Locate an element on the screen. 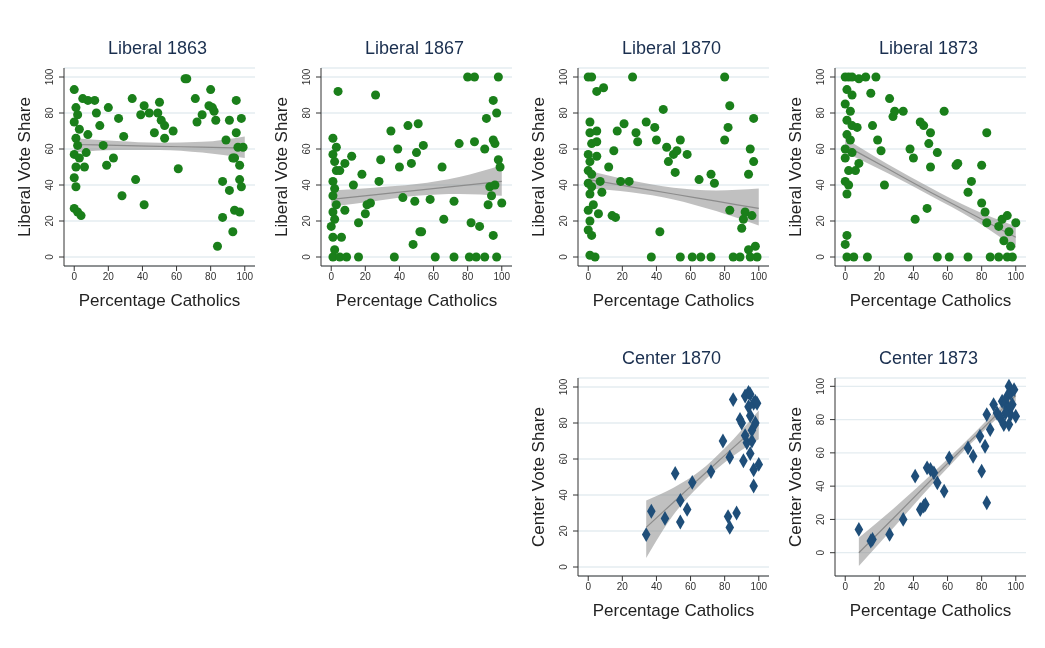 This screenshot has height=648, width=1045. chart-title: Center 1873 is located at coordinates (928, 359).